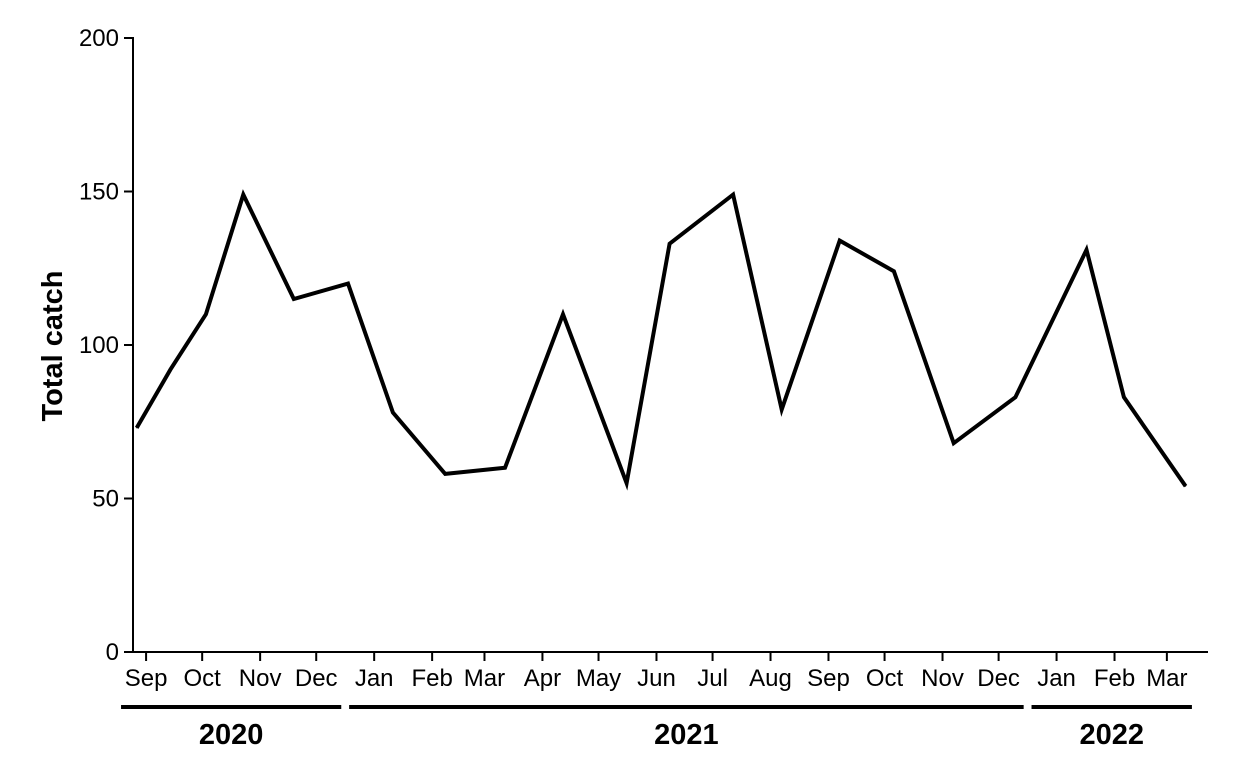  Describe the element at coordinates (53, 346) in the screenshot. I see `y-axis-title: Total catch` at that location.